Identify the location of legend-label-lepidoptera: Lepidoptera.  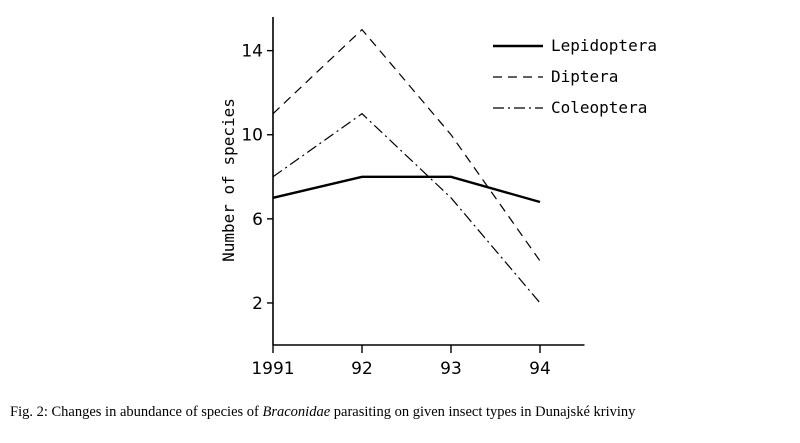
(604, 45).